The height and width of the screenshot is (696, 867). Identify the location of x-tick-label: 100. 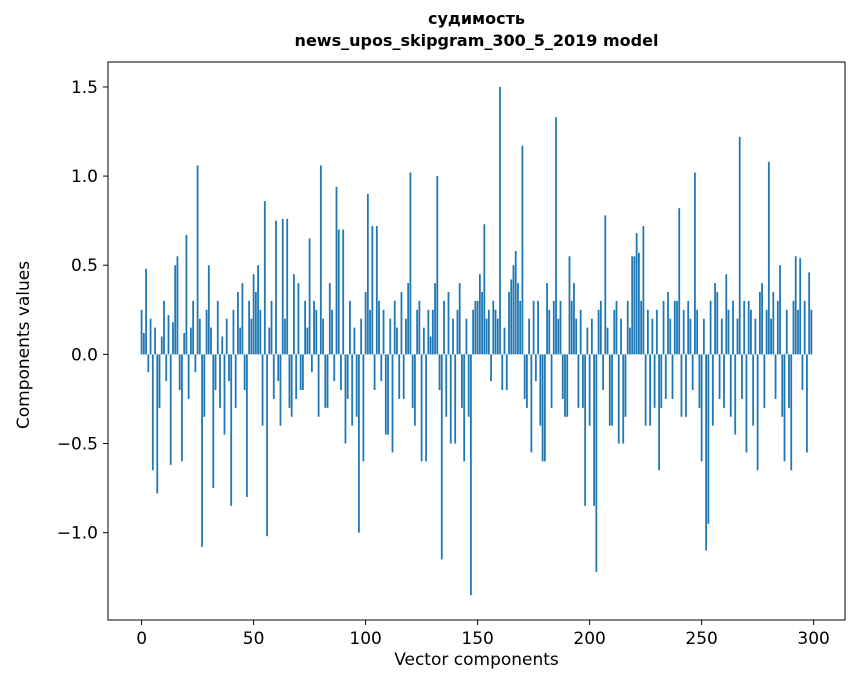
(365, 639).